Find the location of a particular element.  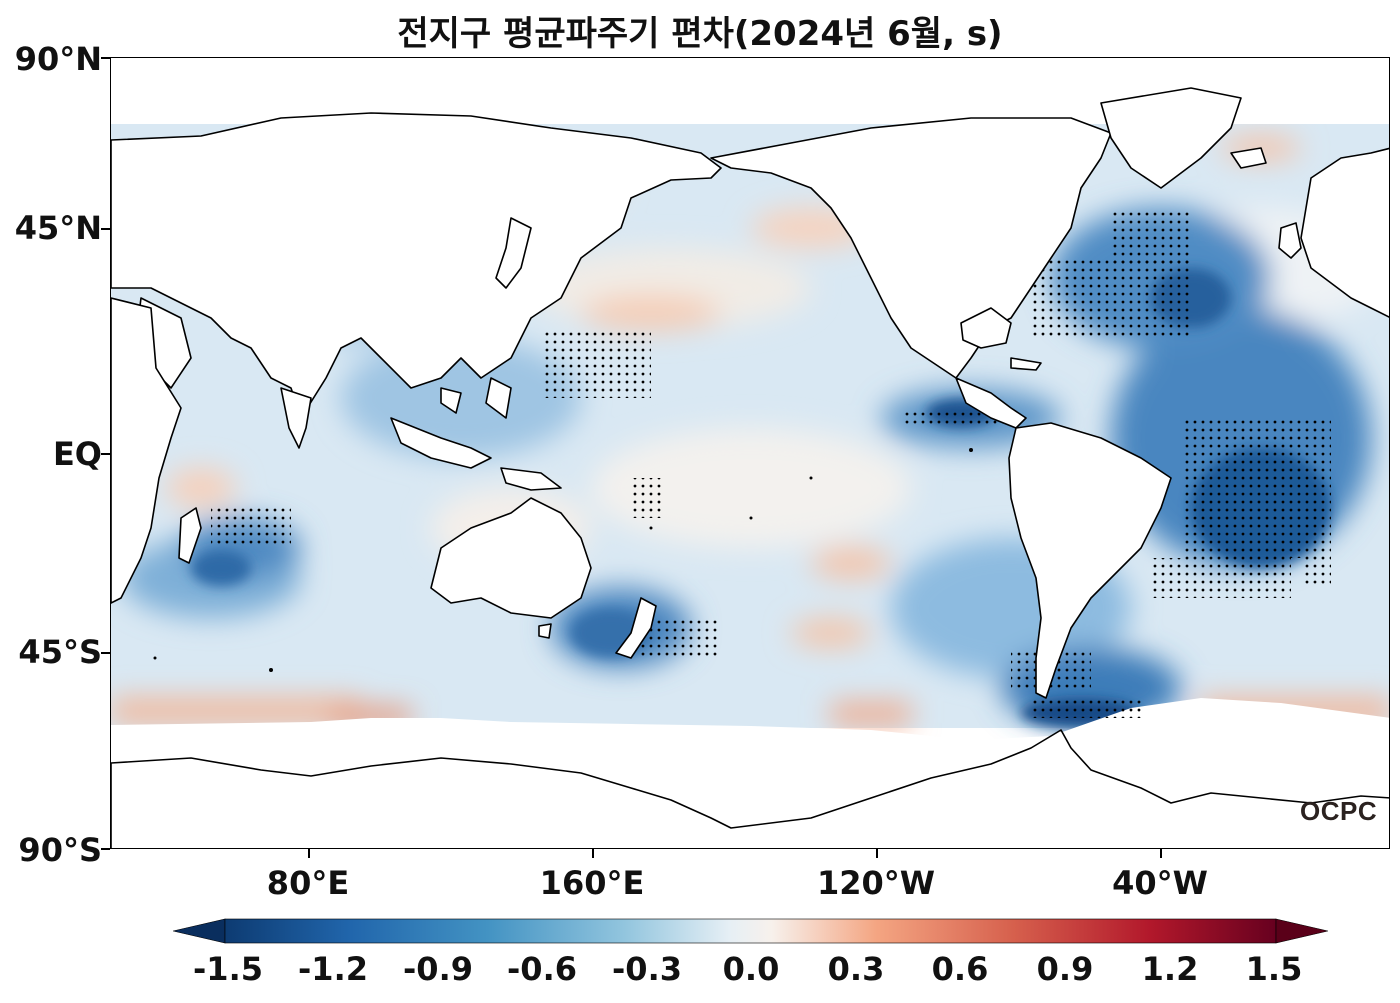

south-america-landmass is located at coordinates (1090, 560).